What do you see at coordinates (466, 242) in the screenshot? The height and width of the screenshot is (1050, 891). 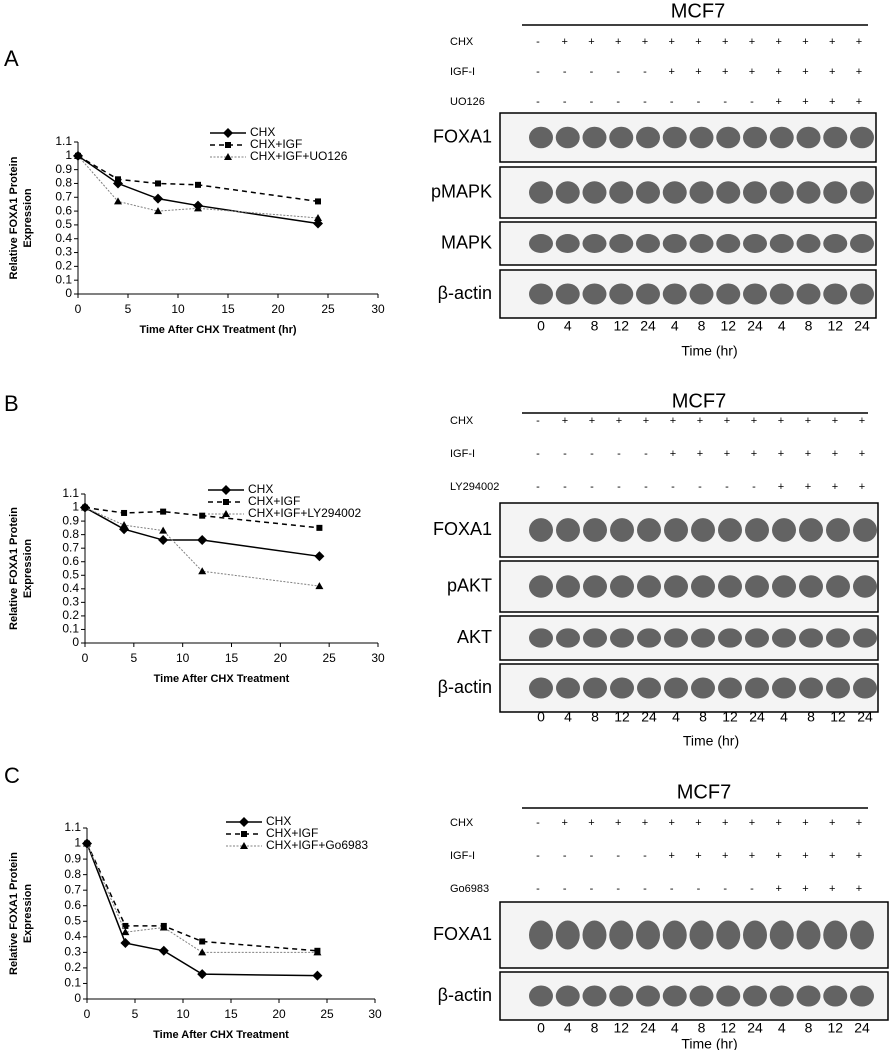 I see `band-label: MAPK` at bounding box center [466, 242].